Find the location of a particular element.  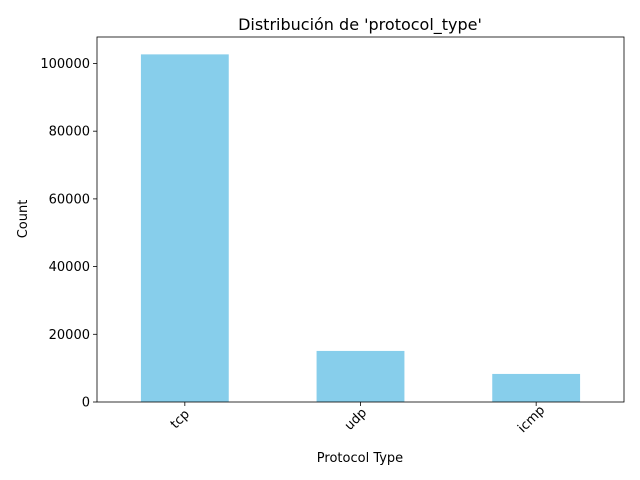

y-tick-label-100000: 100000 is located at coordinates (65, 64).